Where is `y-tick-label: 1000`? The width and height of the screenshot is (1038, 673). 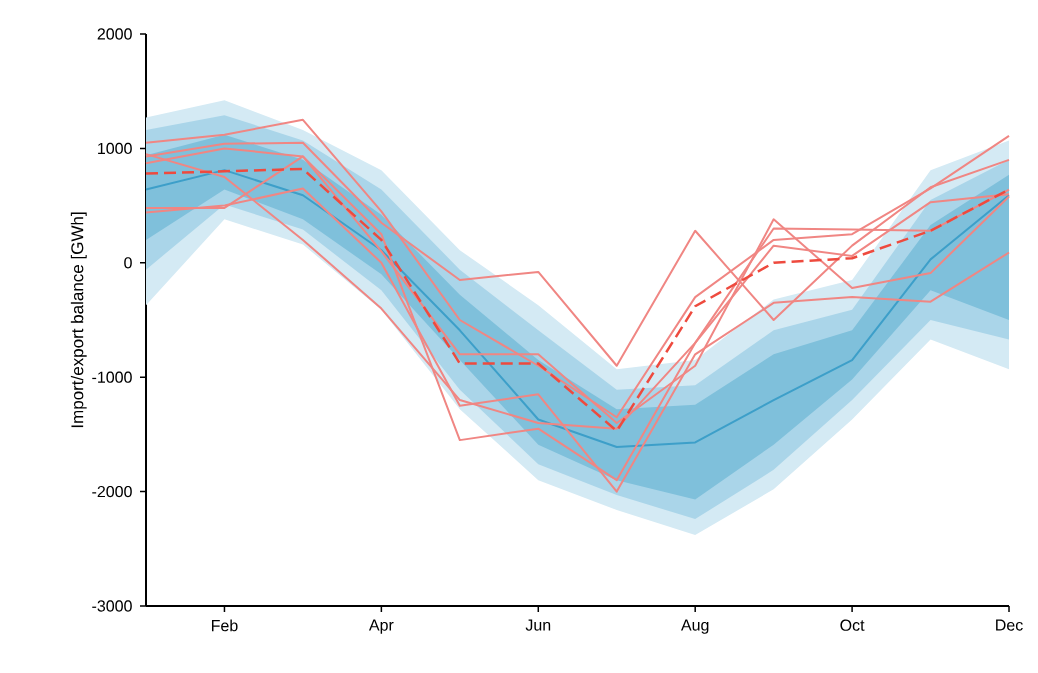 y-tick-label: 1000 is located at coordinates (115, 148).